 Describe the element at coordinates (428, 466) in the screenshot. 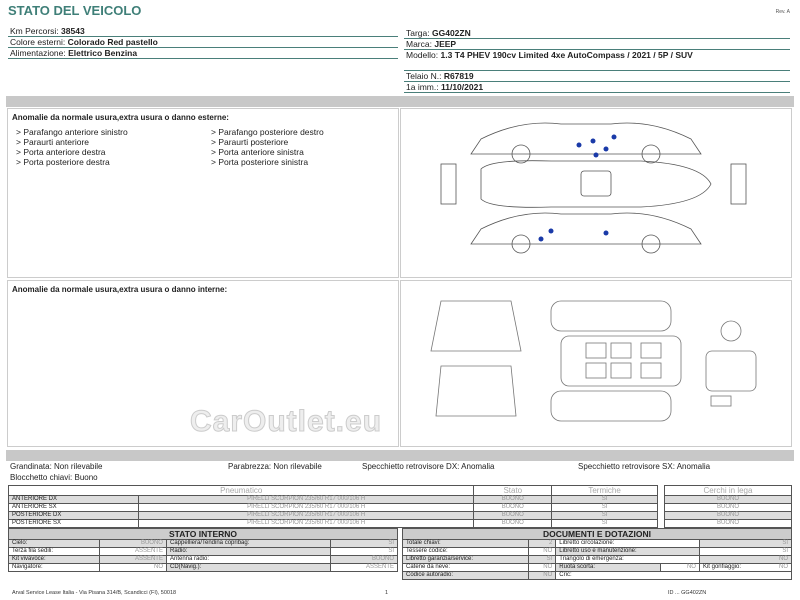

I see `specchietto-dx: Specchietto retrovisore DX: Anomalia` at that location.